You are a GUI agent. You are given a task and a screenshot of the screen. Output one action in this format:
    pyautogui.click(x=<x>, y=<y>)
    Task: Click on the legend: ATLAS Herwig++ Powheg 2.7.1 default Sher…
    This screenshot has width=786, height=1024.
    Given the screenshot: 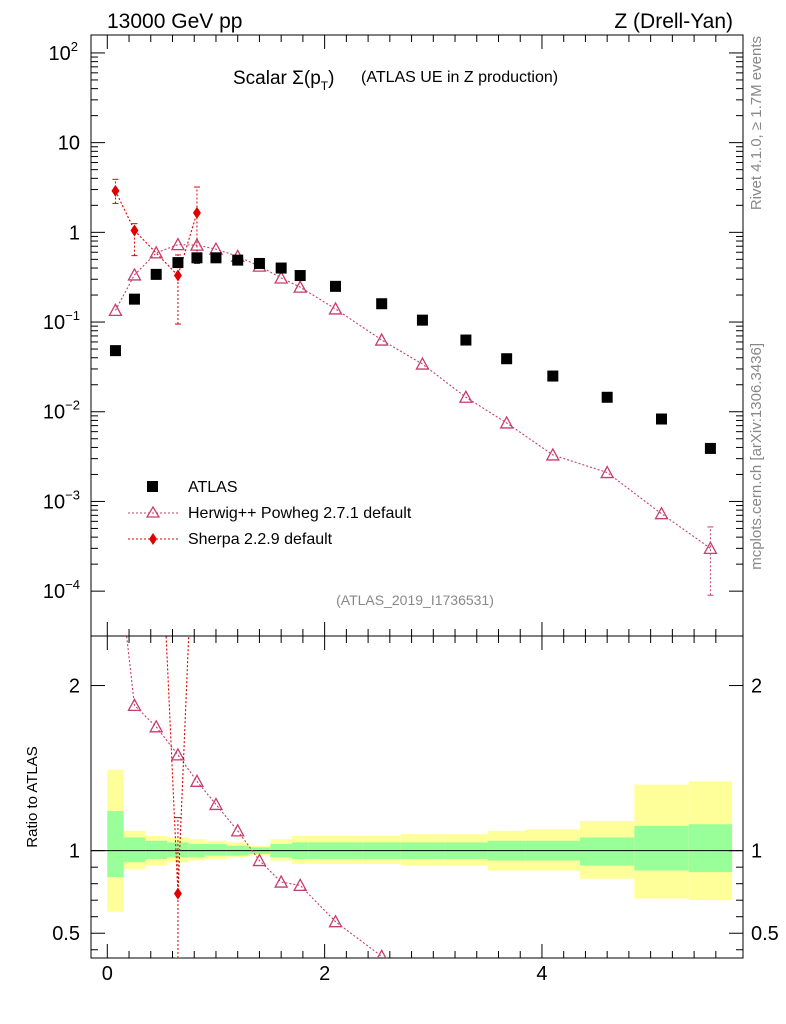 What is the action you would take?
    pyautogui.click(x=270, y=513)
    